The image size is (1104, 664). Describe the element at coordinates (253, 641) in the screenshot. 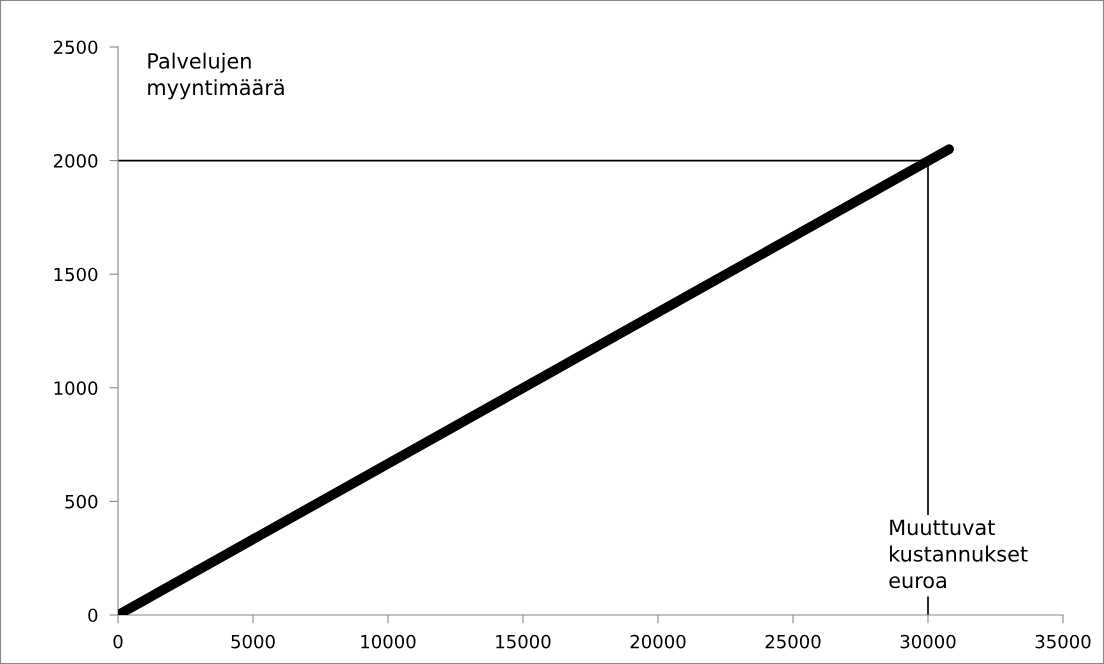

I see `x-tick-label: 5000` at that location.